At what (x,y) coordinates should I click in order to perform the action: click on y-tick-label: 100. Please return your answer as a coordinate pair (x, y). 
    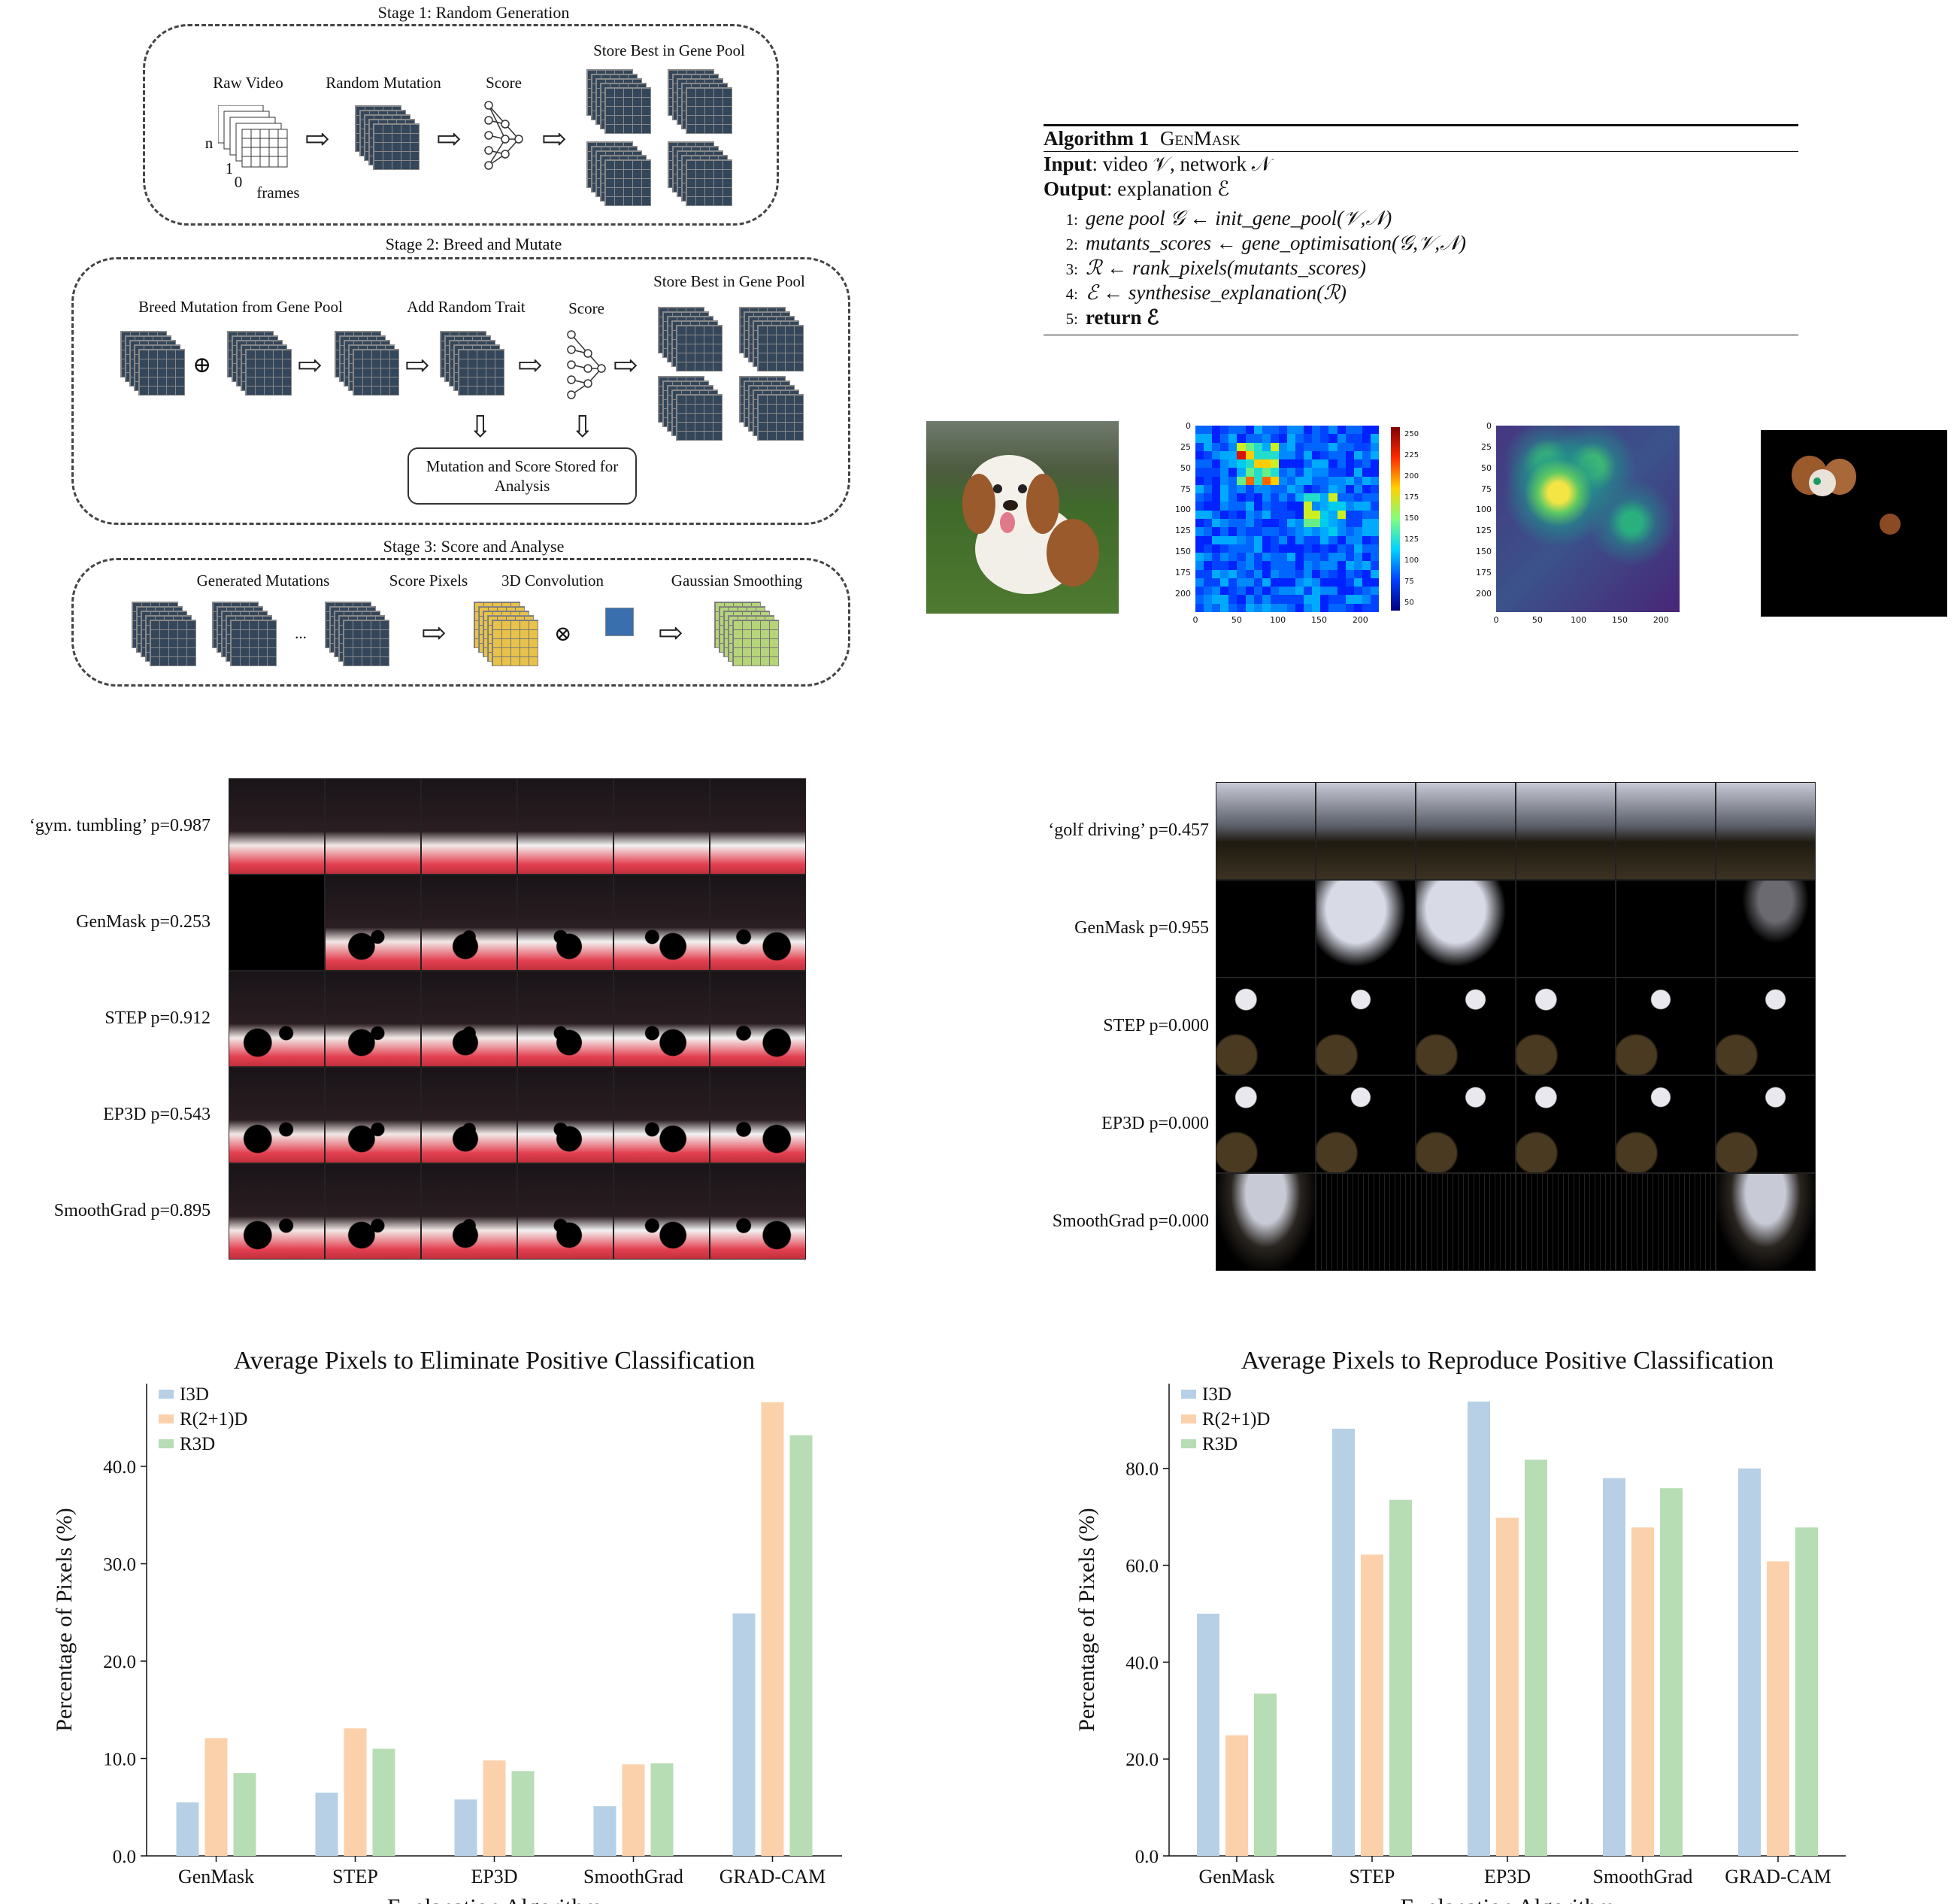
    Looking at the image, I should click on (1484, 510).